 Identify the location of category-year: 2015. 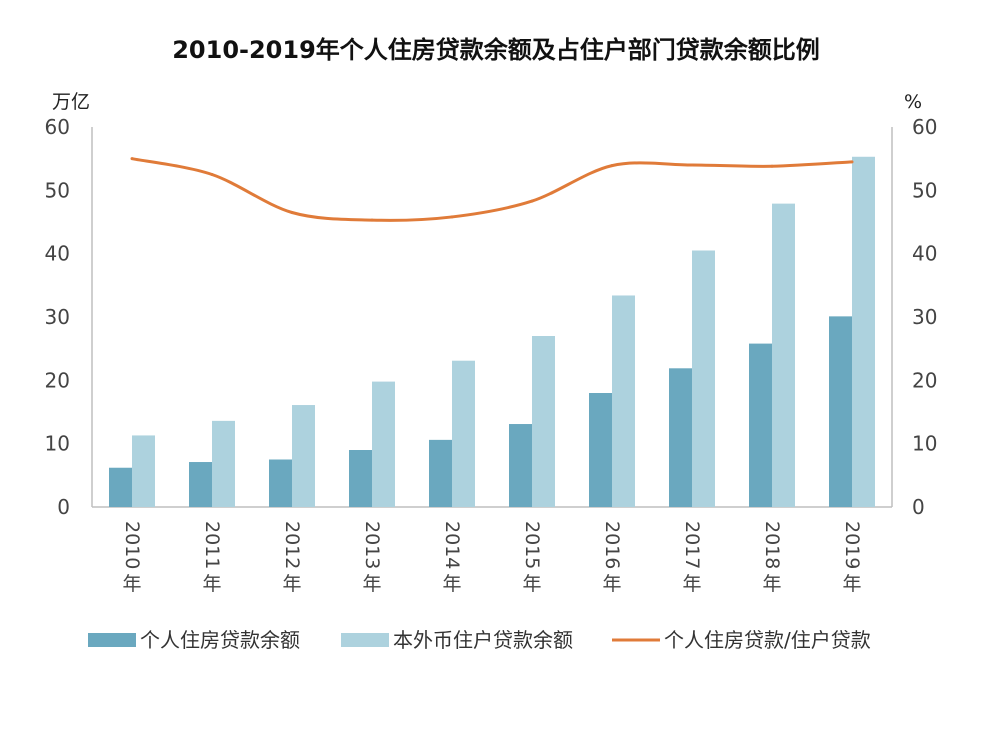
(532, 545).